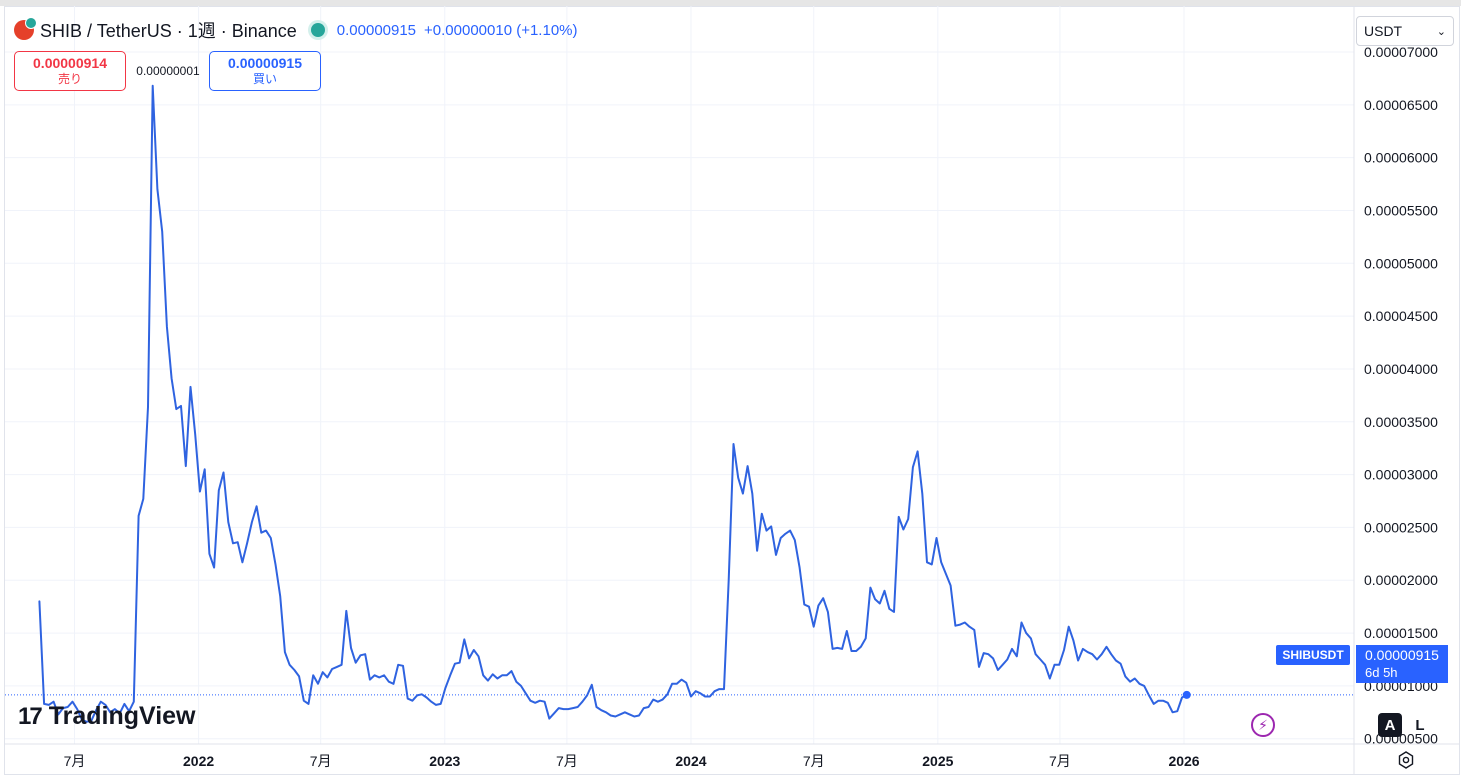 The image size is (1461, 776). I want to click on y-tick-label: 0.00003000, so click(1401, 475).